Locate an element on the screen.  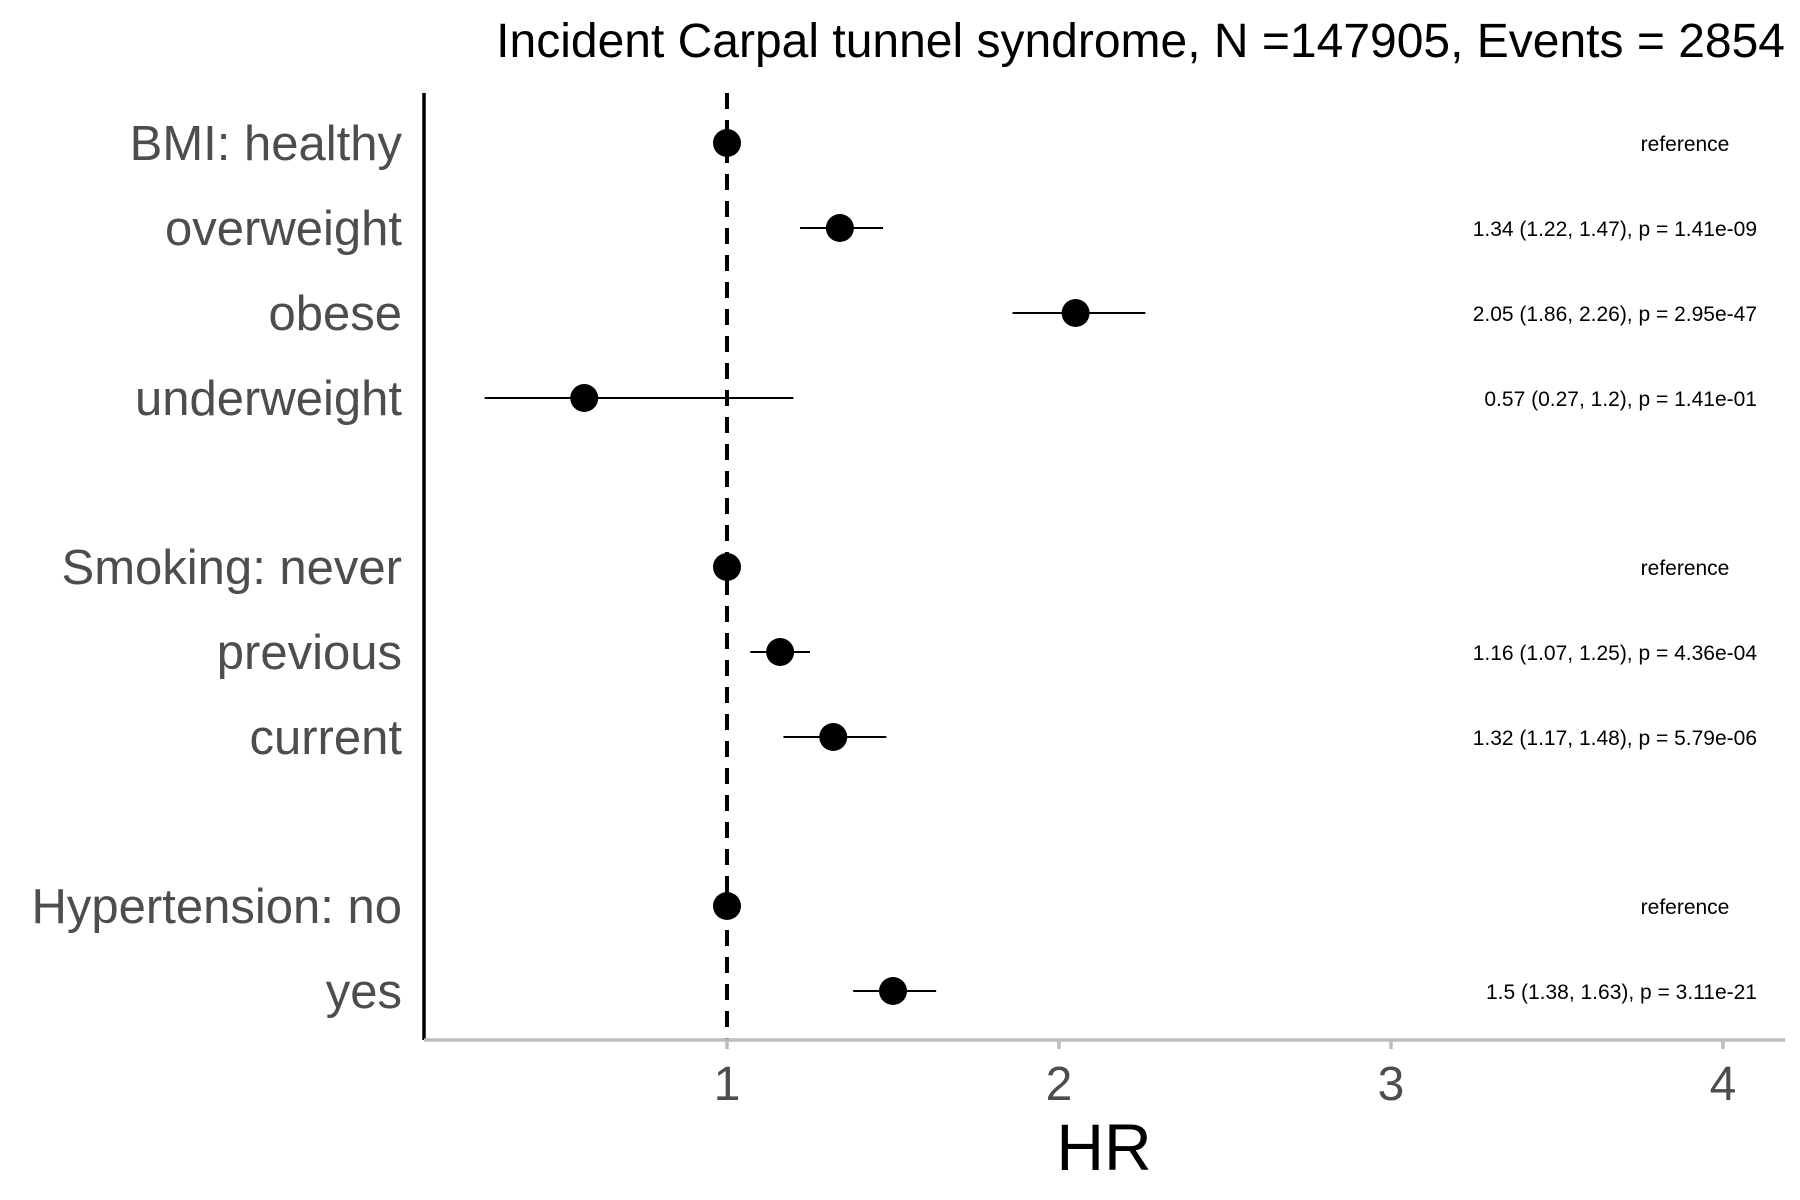
row-label: Smoking: never is located at coordinates (232, 568).